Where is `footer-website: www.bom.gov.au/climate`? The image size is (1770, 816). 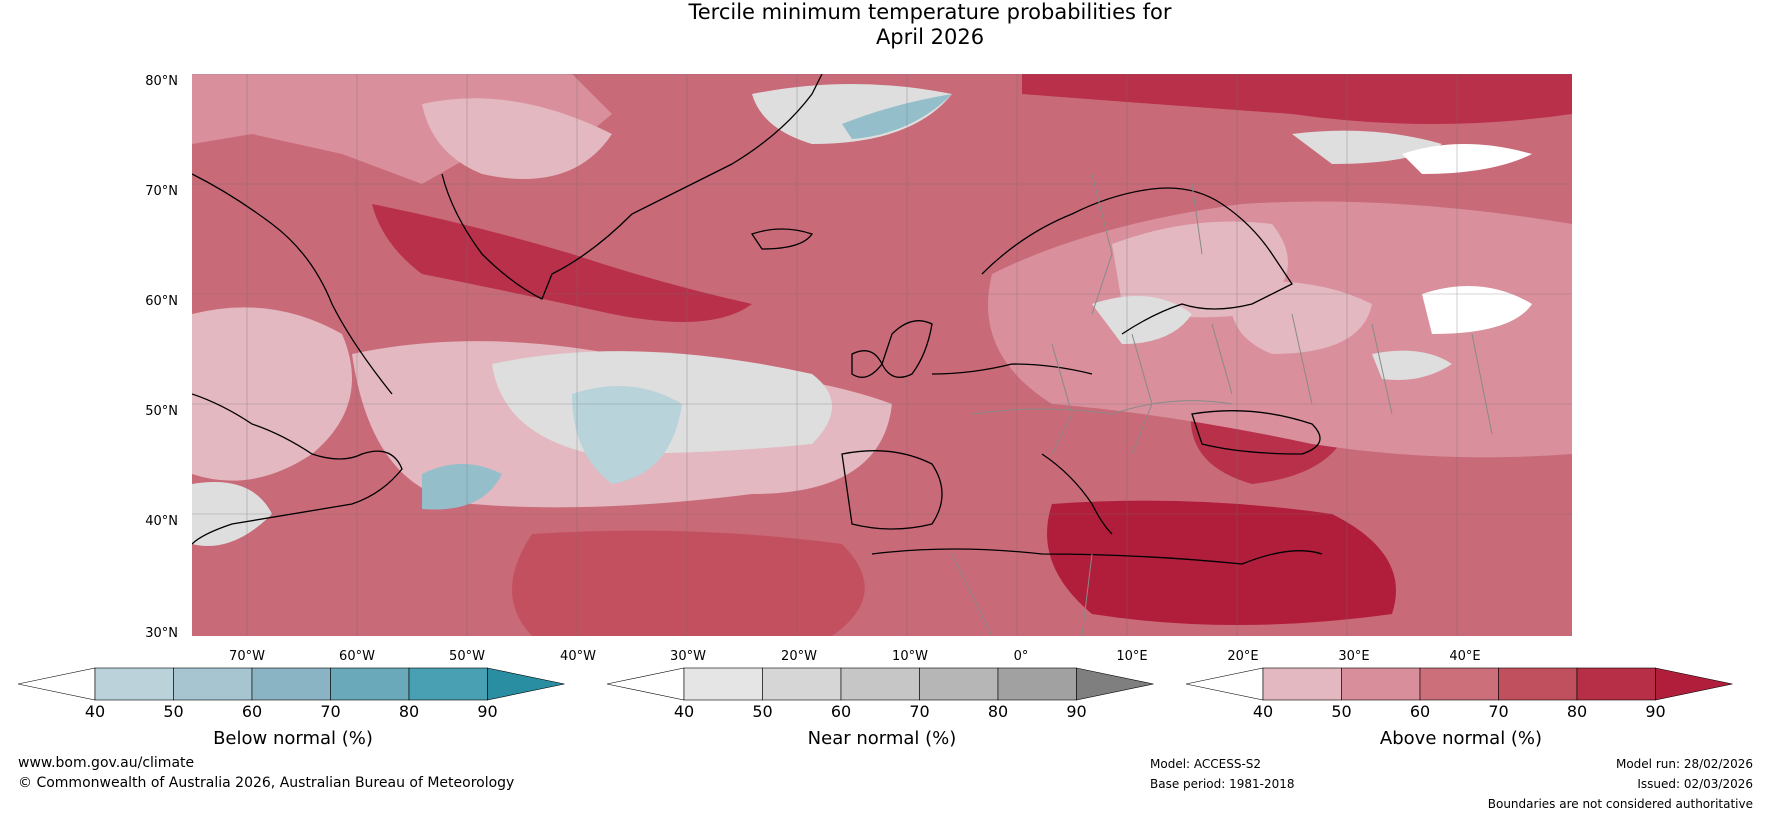
footer-website: www.bom.gov.au/climate is located at coordinates (106, 763).